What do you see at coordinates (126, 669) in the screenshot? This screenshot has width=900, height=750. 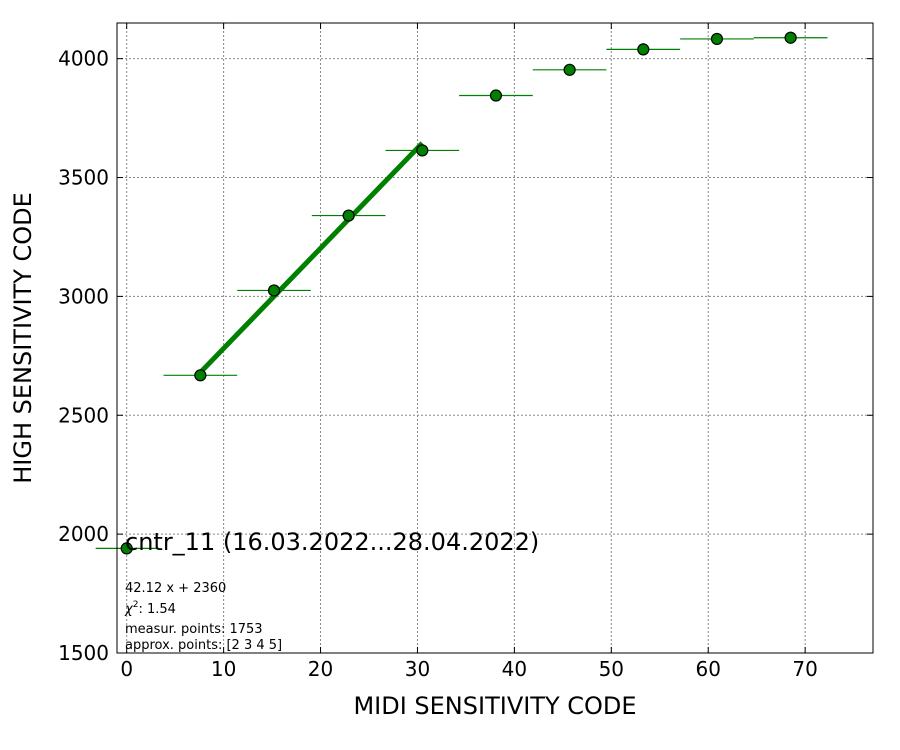 I see `x-tick-label: 0` at bounding box center [126, 669].